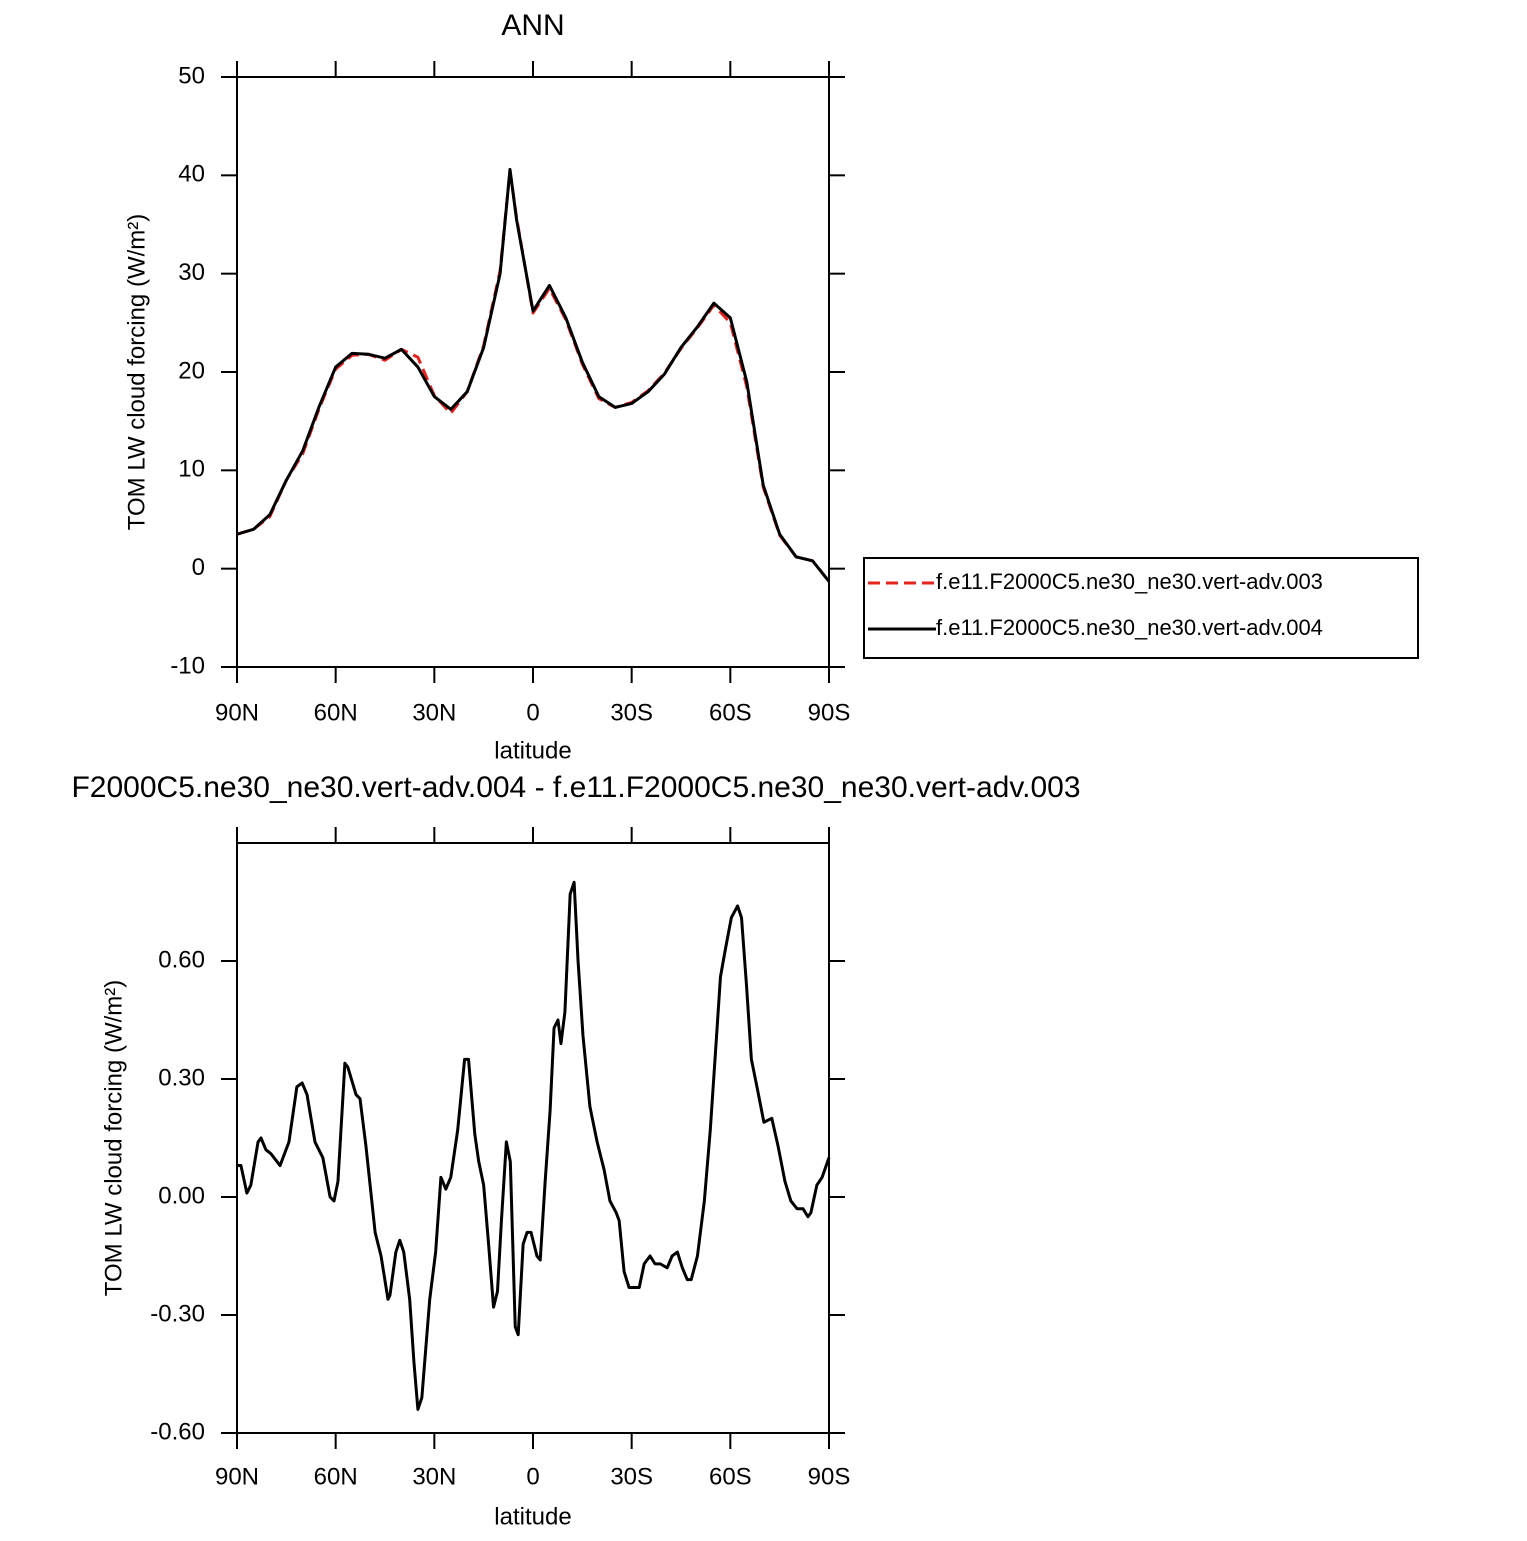 Image resolution: width=1527 pixels, height=1541 pixels. Describe the element at coordinates (1129, 581) in the screenshot. I see `legend-label: f.e11.F2000C5.ne30_ne30.vert-adv.003` at that location.